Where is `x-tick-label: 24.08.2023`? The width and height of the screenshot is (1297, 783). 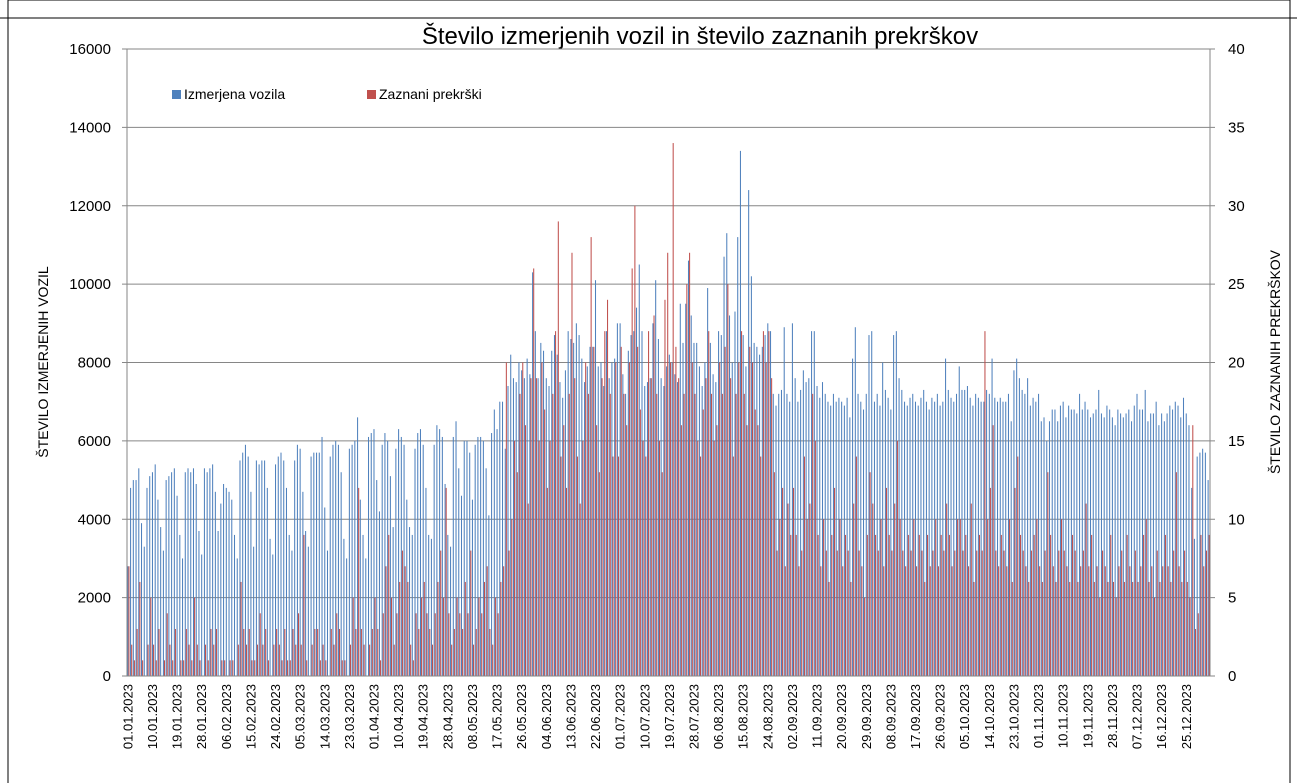 x-tick-label: 24.08.2023 is located at coordinates (767, 716).